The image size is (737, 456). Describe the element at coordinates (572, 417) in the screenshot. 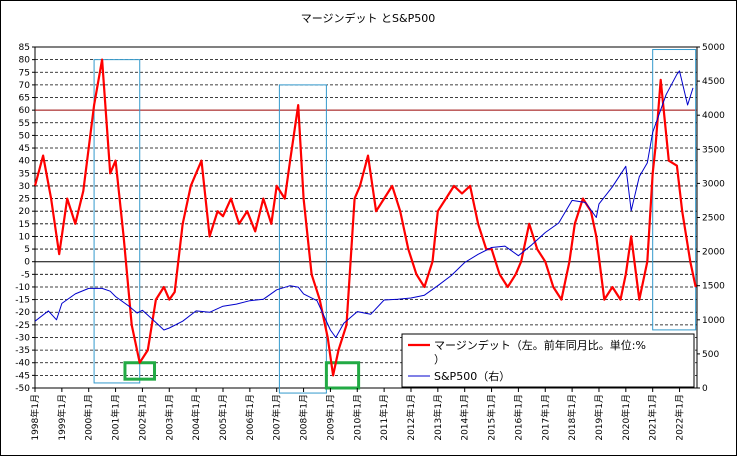

I see `x-tick-label: 2018年1月` at that location.